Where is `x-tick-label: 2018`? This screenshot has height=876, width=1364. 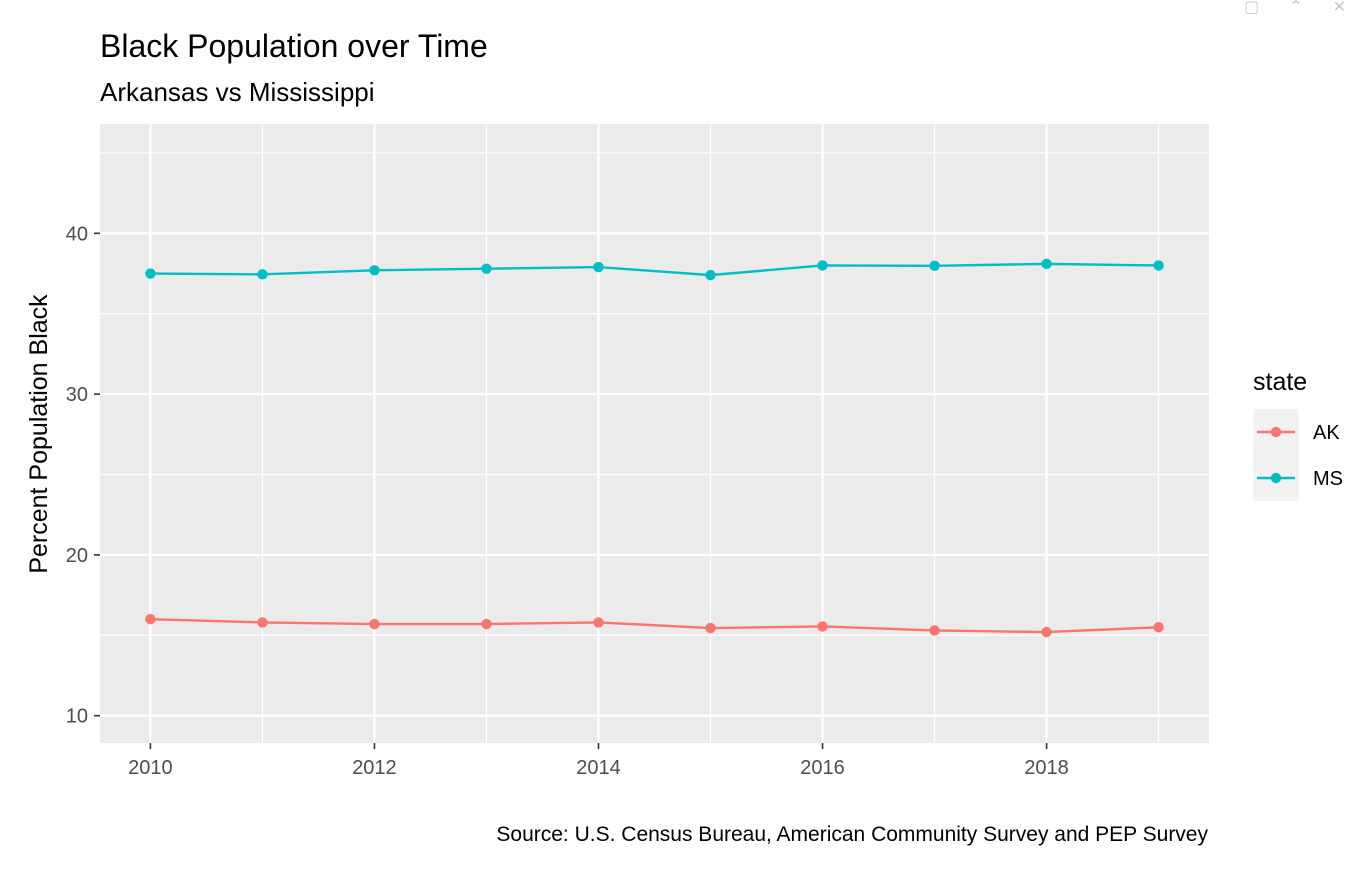
x-tick-label: 2018 is located at coordinates (1046, 768).